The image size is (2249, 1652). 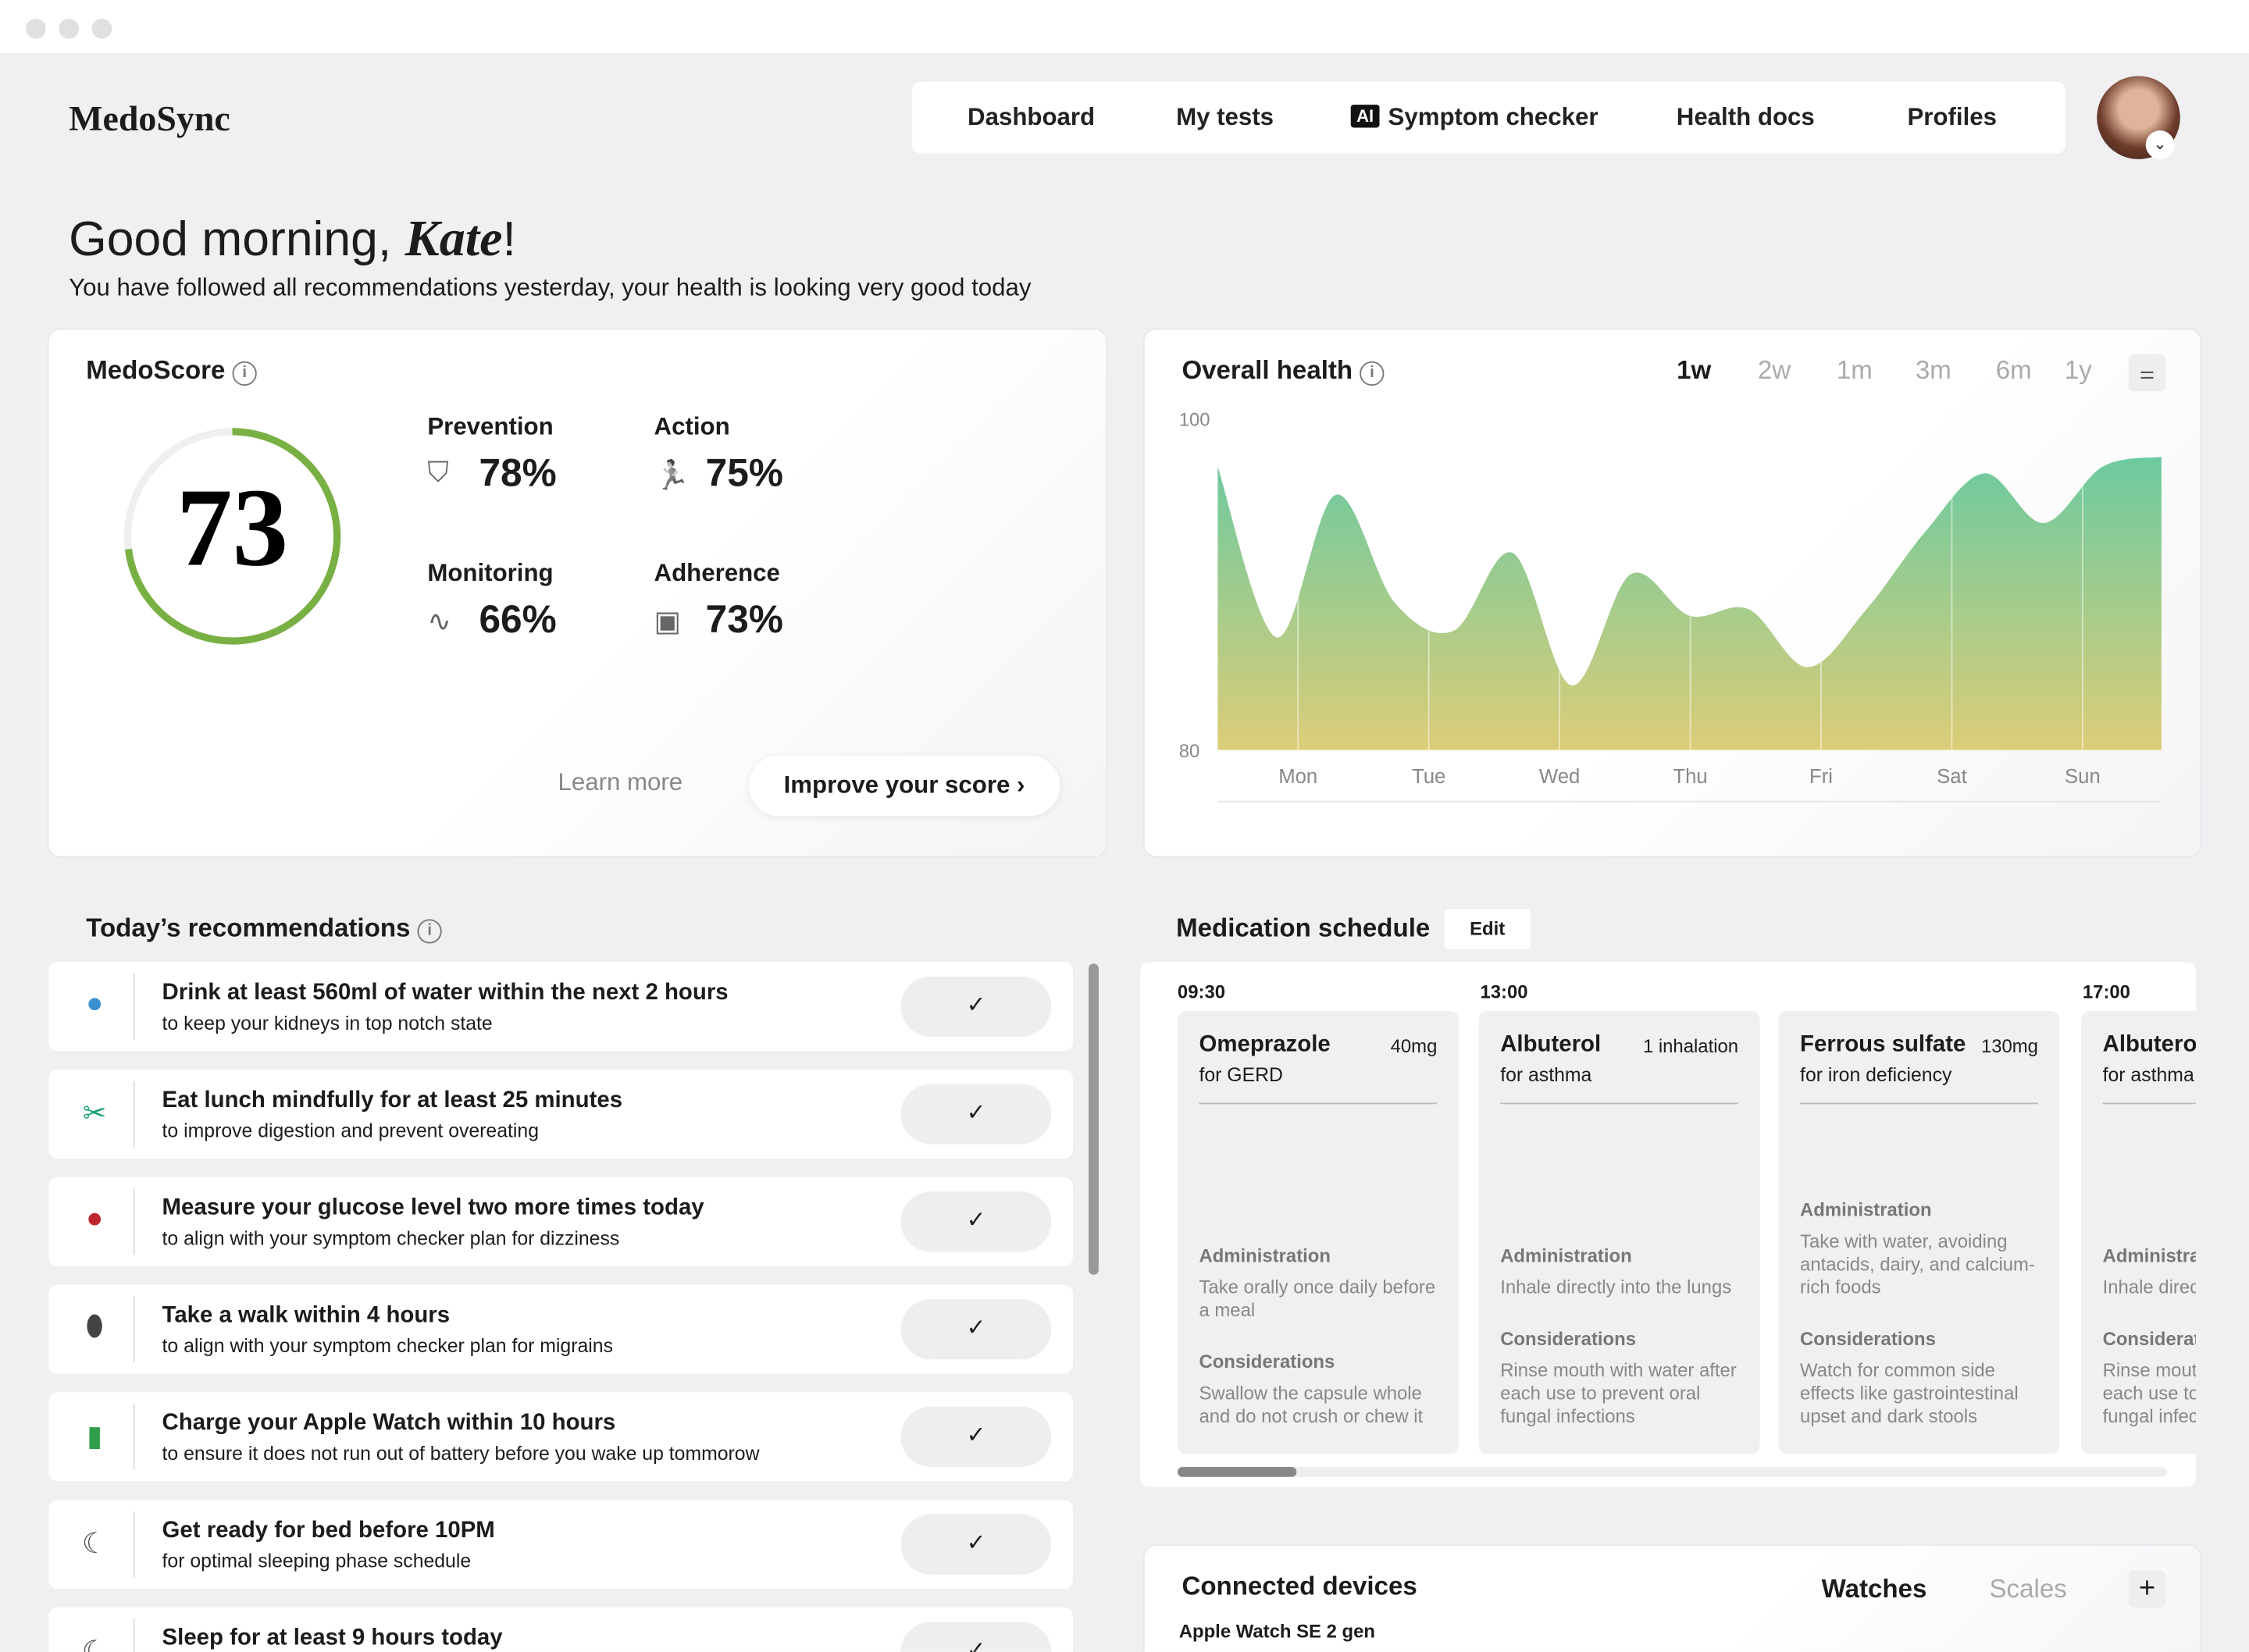 I want to click on med-dose: 1 inhalation, so click(x=1690, y=1046).